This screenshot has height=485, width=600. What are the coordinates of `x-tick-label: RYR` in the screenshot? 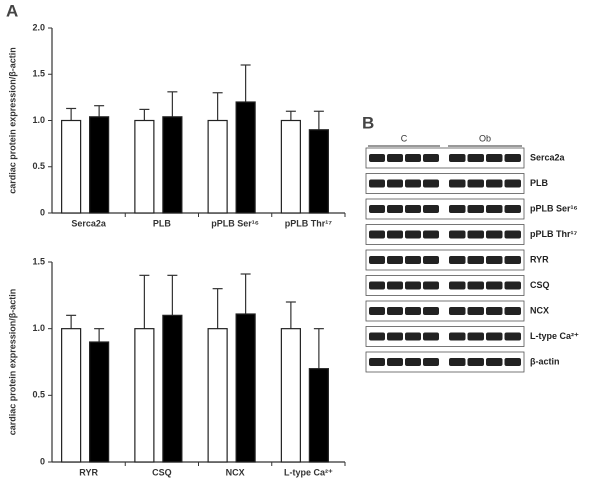 It's located at (88, 472).